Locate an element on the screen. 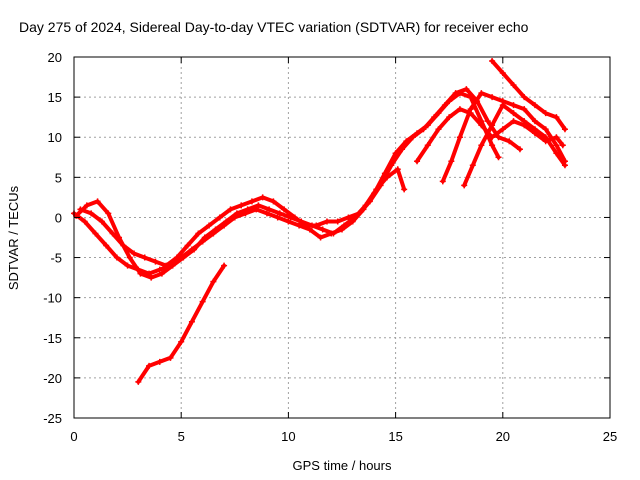  y-tick-label: 10 is located at coordinates (55, 137).